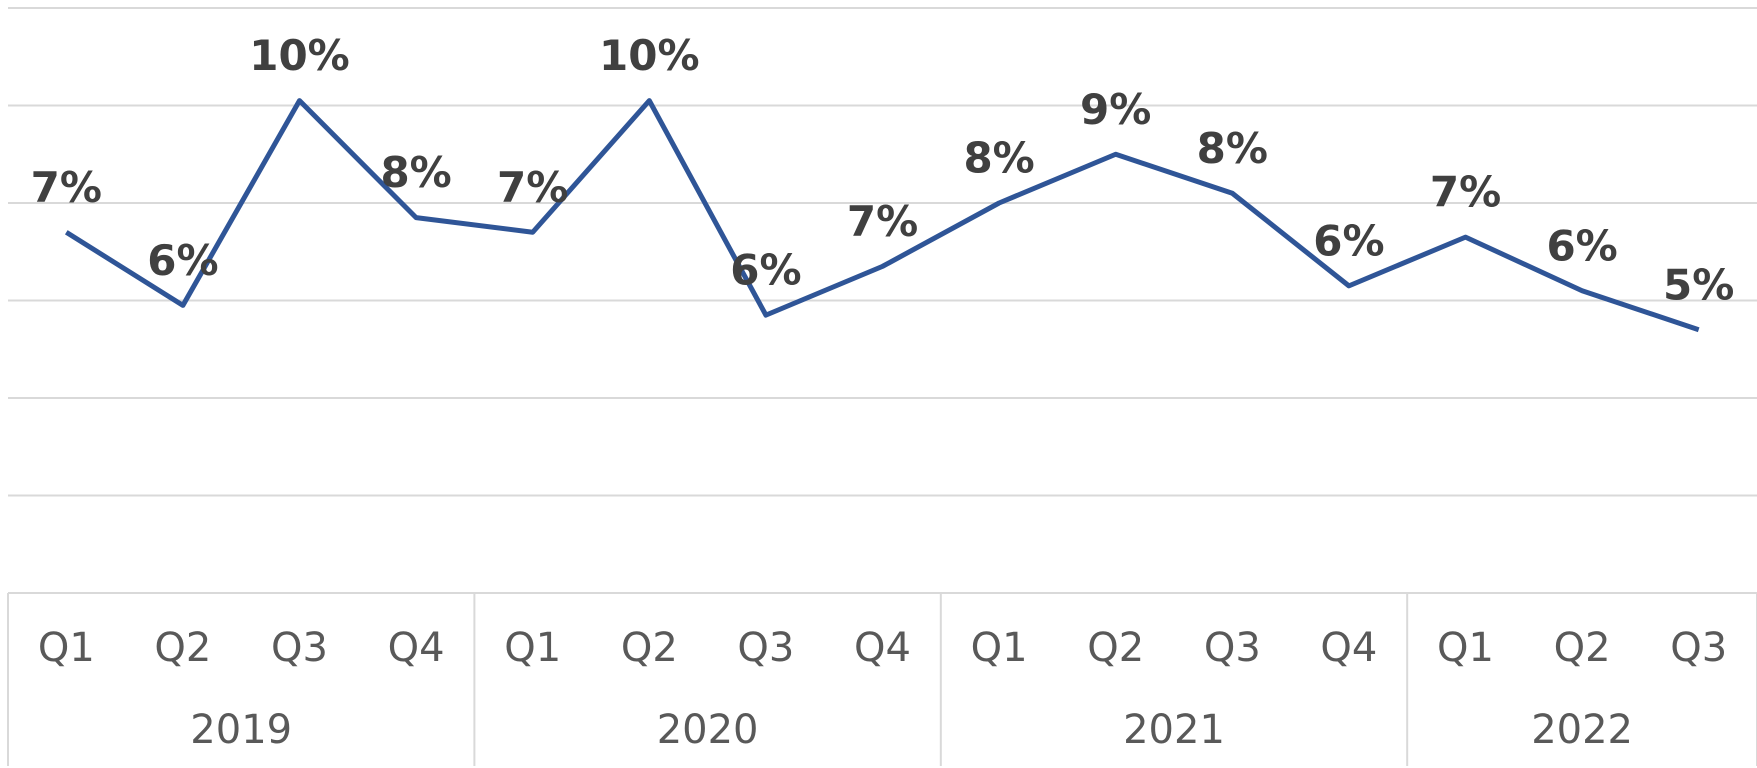 This screenshot has height=768, width=1757. What do you see at coordinates (1115, 109) in the screenshot?
I see `data-label: 9%` at bounding box center [1115, 109].